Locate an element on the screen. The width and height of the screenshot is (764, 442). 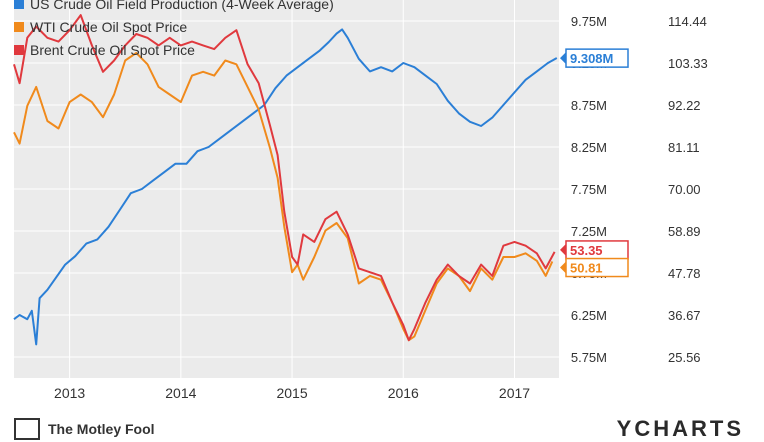
legend-swatch-brent-icon is located at coordinates (19, 49).